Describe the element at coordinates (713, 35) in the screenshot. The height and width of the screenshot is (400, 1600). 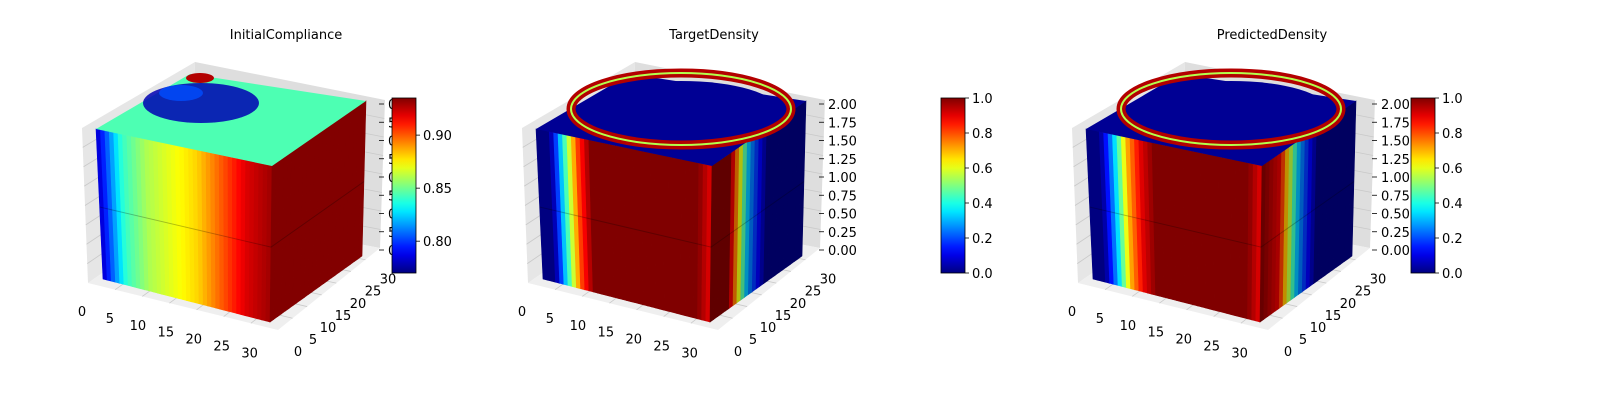
I see `chart-title: TargetDensity` at that location.